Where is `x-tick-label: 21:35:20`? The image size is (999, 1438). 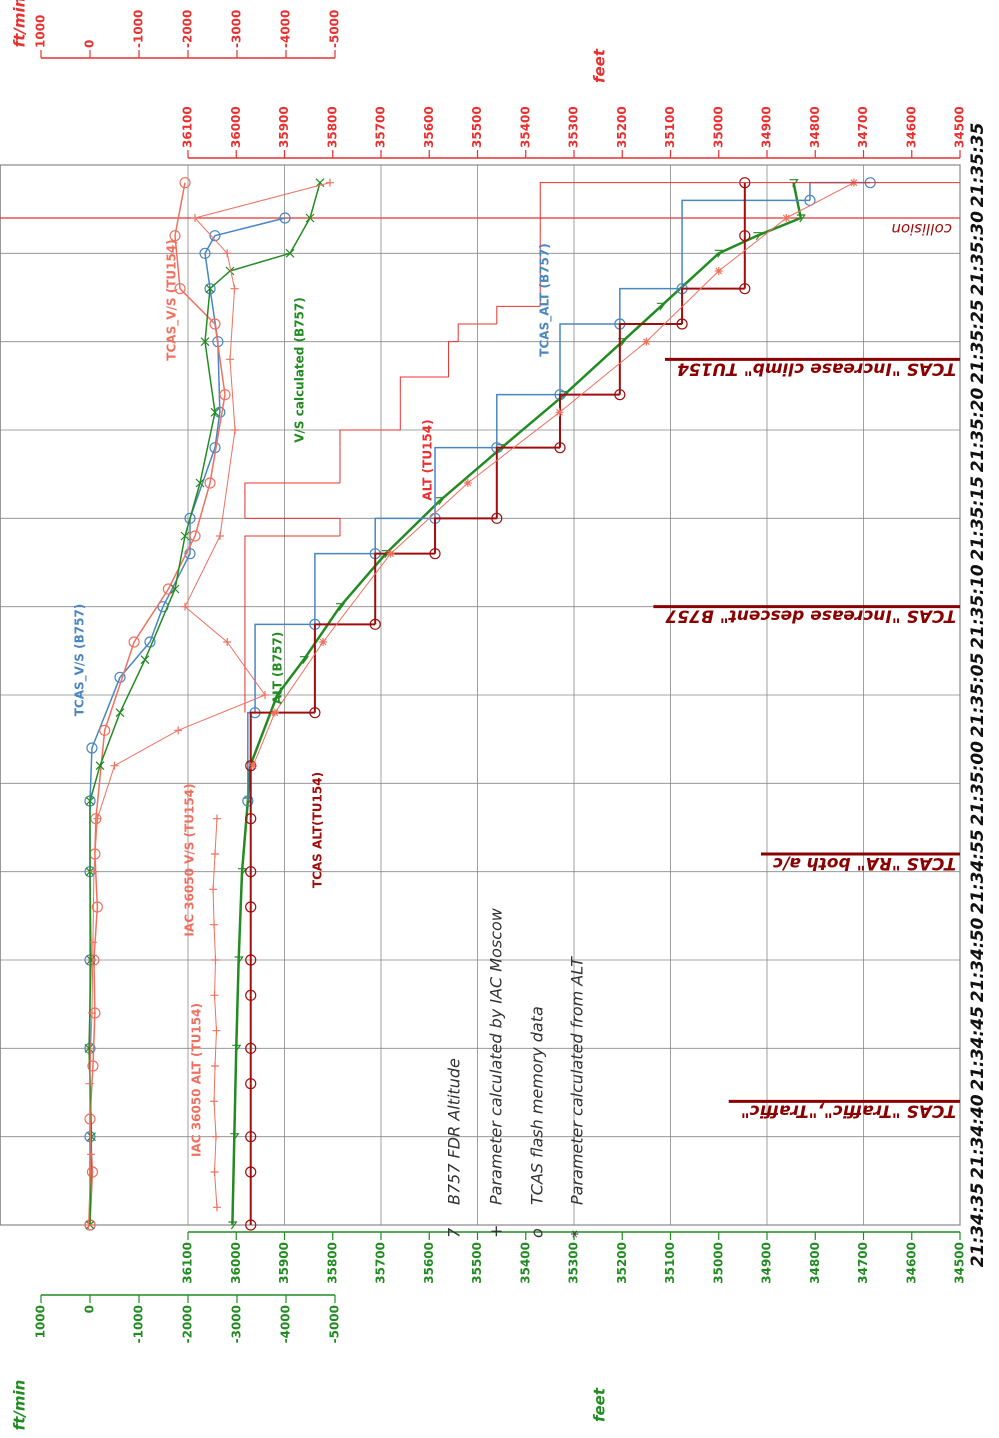 x-tick-label: 21:35:20 is located at coordinates (978, 430).